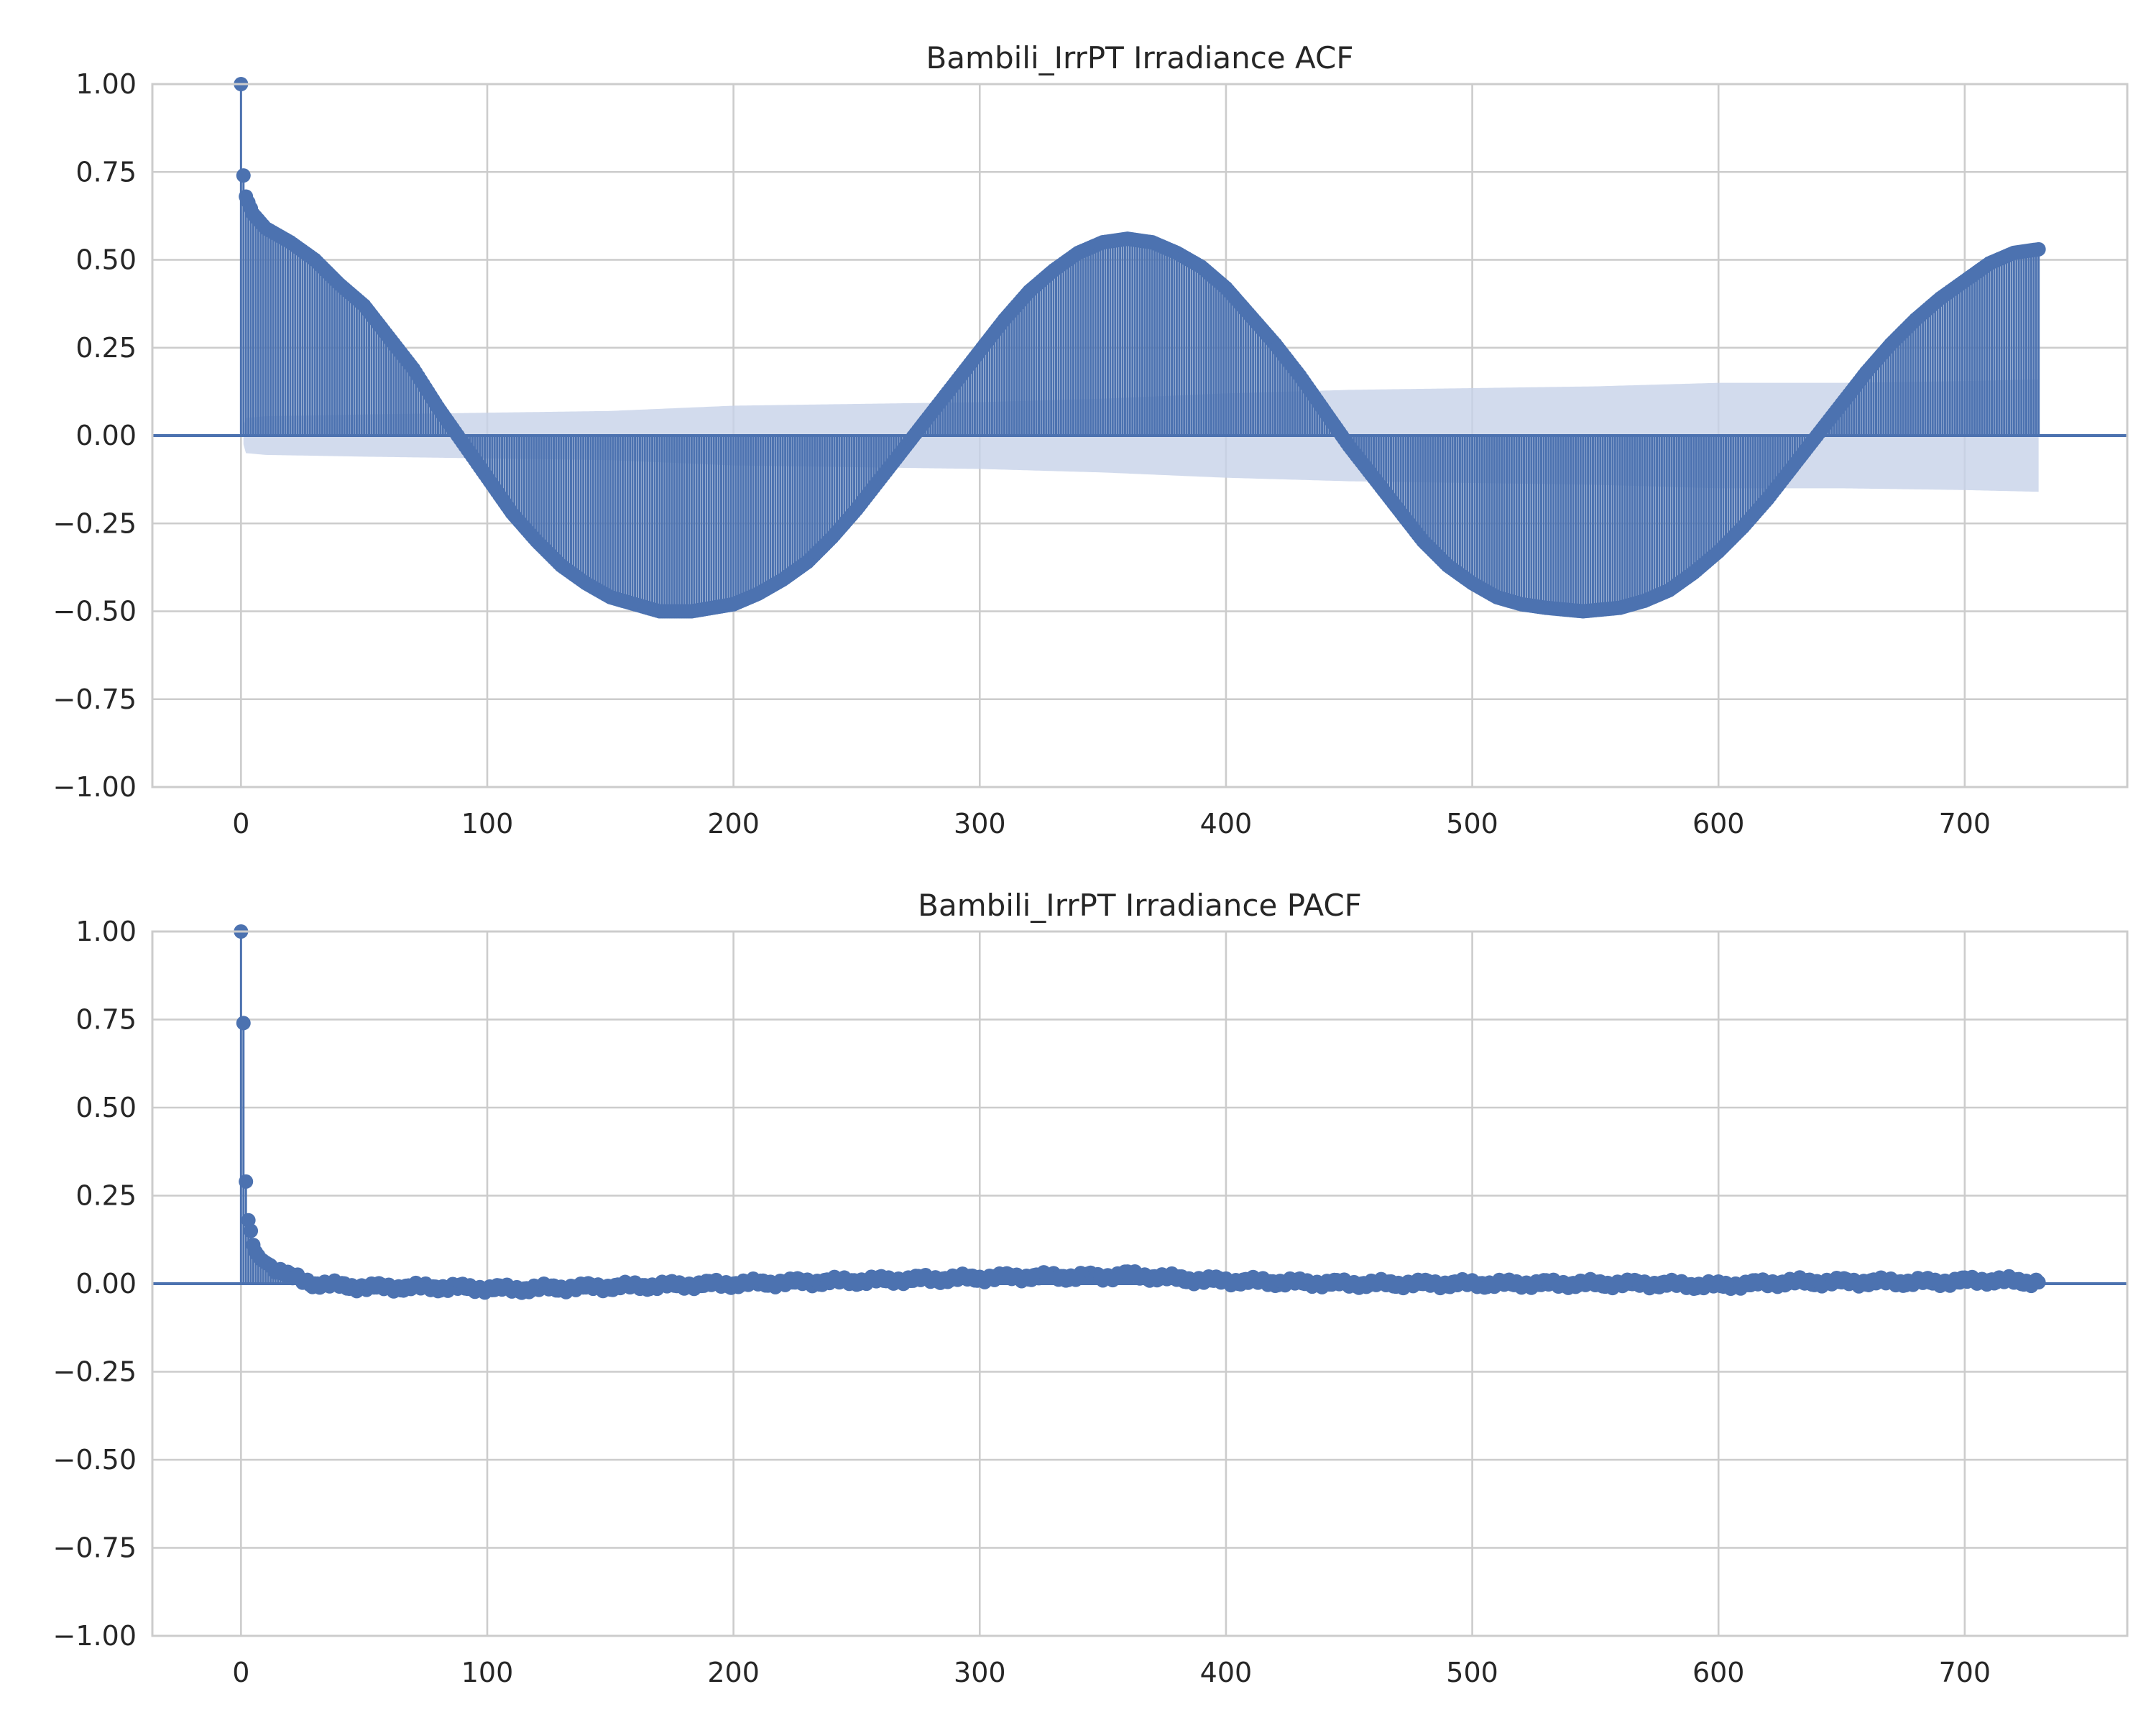 This screenshot has height=1725, width=2156. Describe the element at coordinates (1965, 824) in the screenshot. I see `acf-xtick-label: 700` at that location.